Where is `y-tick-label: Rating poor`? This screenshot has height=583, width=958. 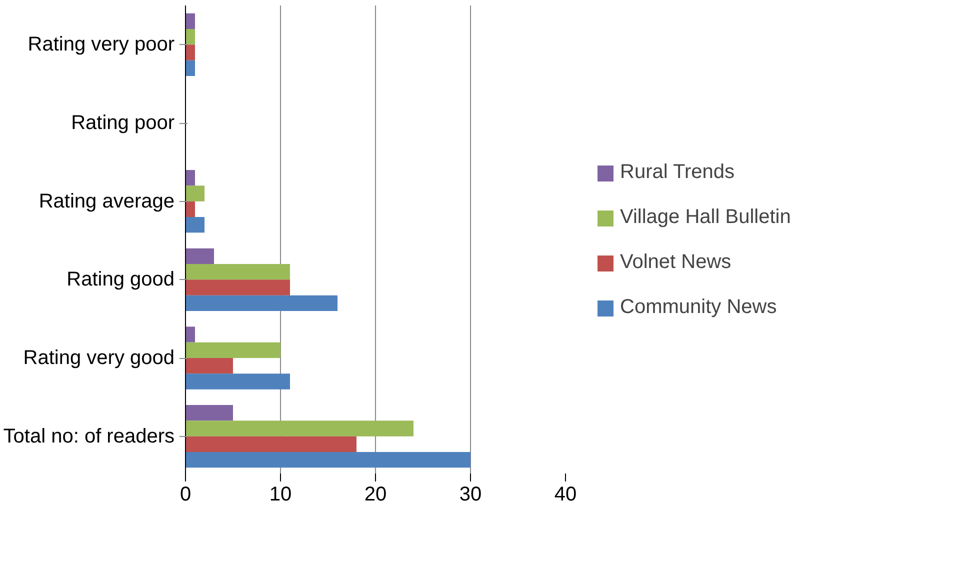
y-tick-label: Rating poor is located at coordinates (123, 123).